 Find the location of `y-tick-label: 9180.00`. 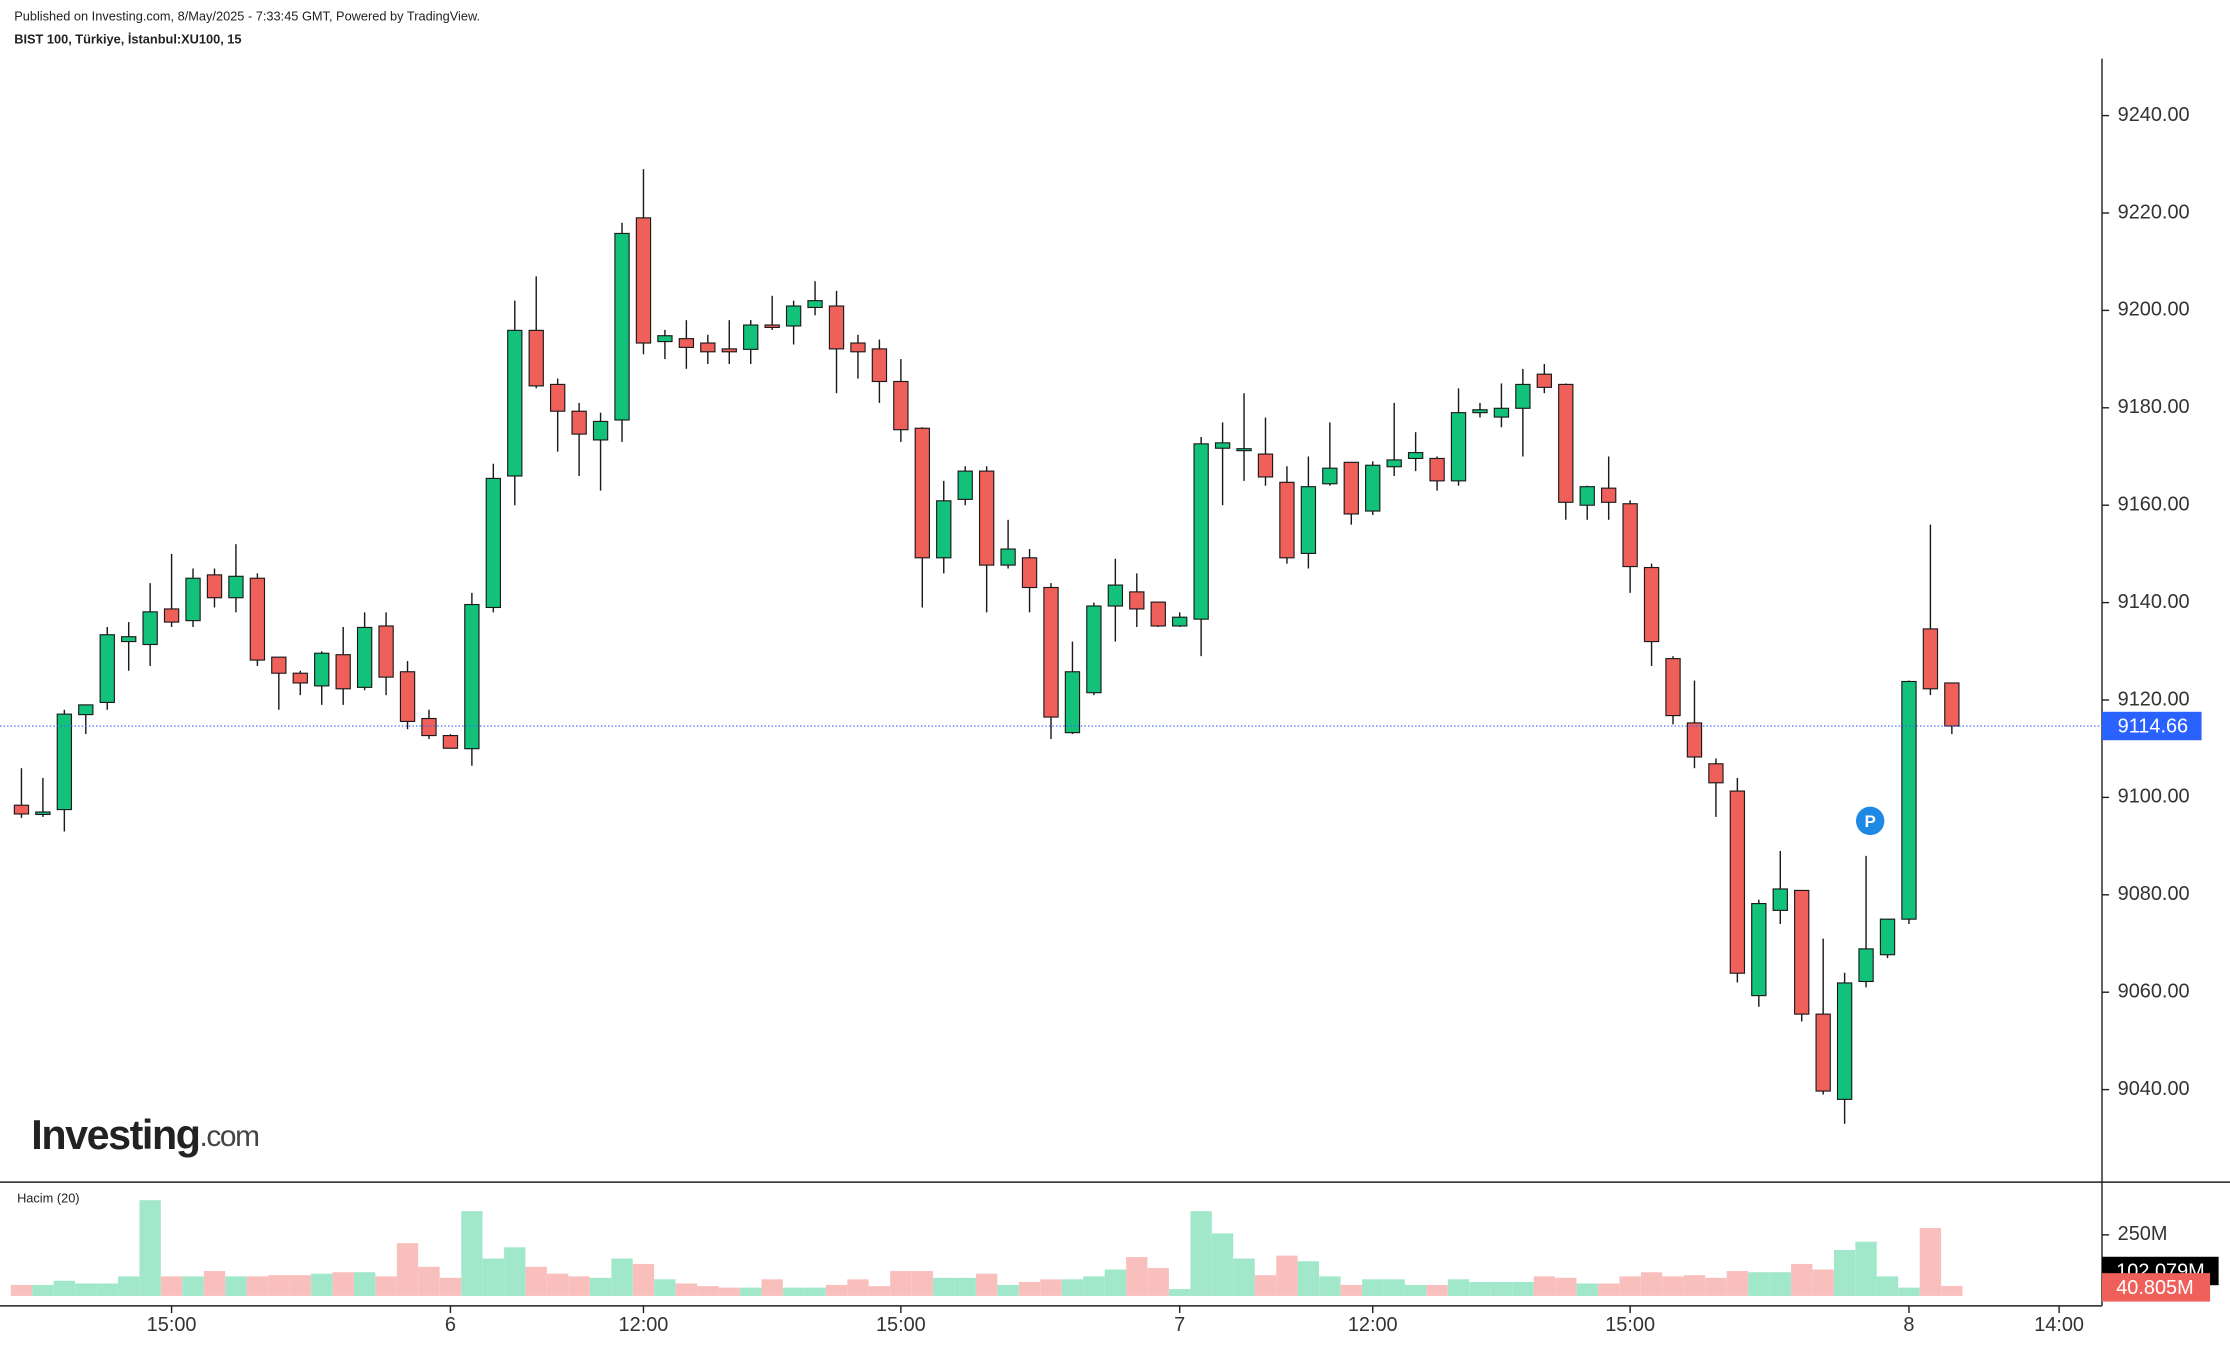

y-tick-label: 9180.00 is located at coordinates (2154, 407).